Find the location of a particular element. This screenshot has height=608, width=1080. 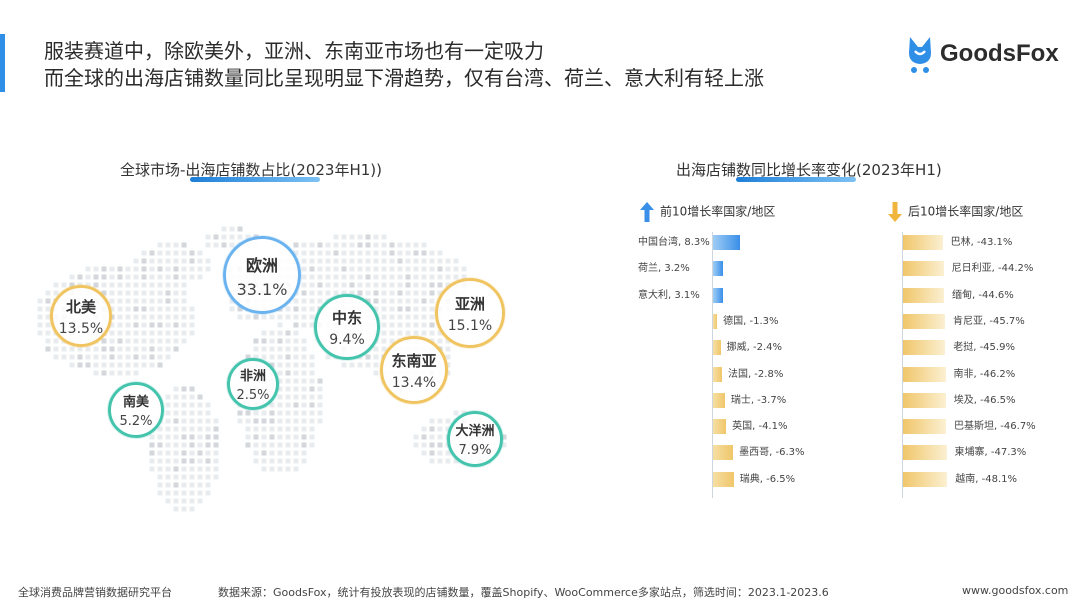

bar-chart-title-suffix: (2023年H1) is located at coordinates (899, 170).